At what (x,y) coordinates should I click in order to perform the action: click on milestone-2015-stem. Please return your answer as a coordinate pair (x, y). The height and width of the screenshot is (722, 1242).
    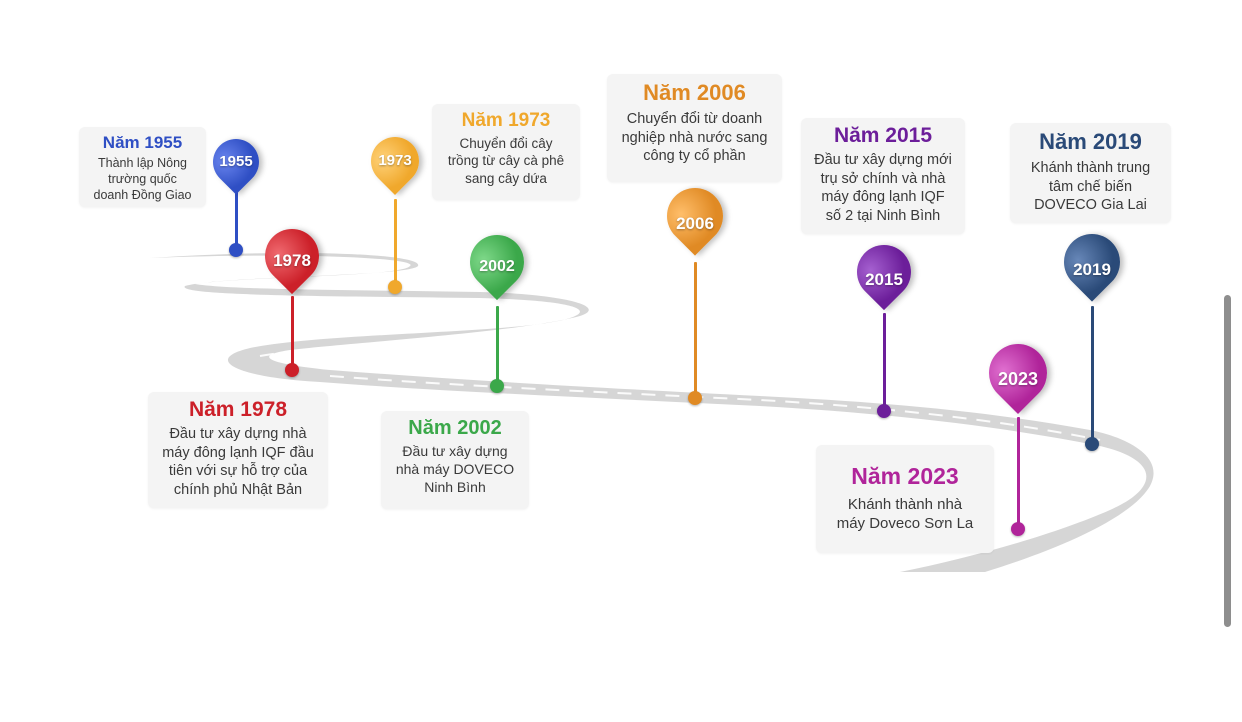
    Looking at the image, I should click on (884, 362).